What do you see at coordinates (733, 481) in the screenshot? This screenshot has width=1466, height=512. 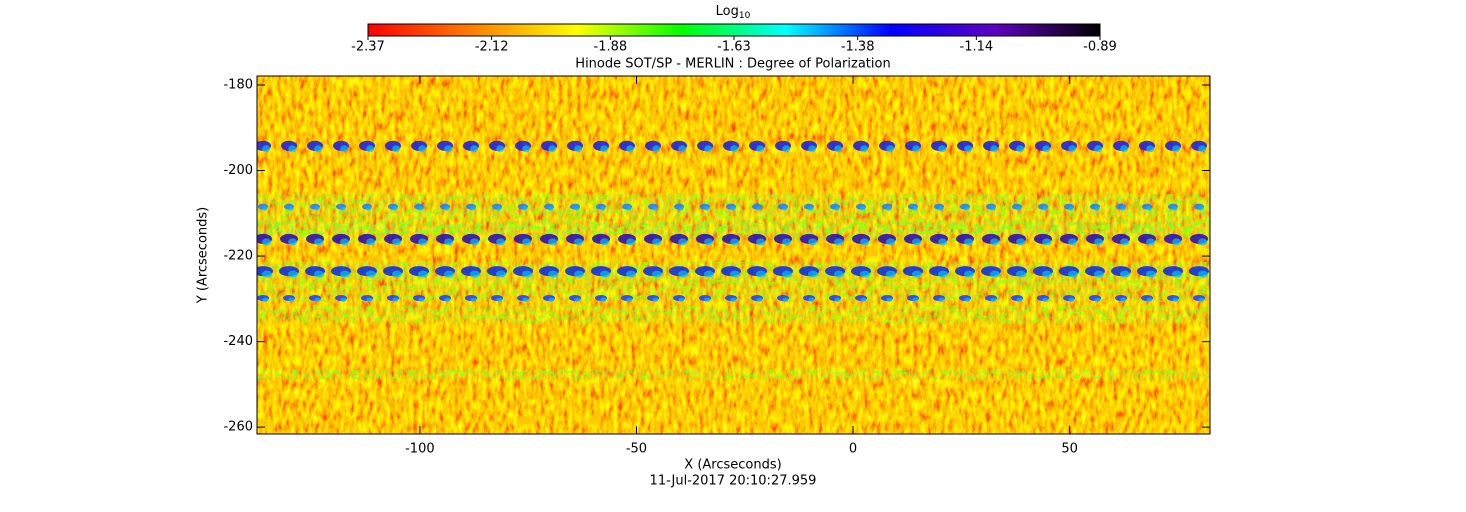 I see `subtitle: 11-Jul-2017 20:10:27.959` at bounding box center [733, 481].